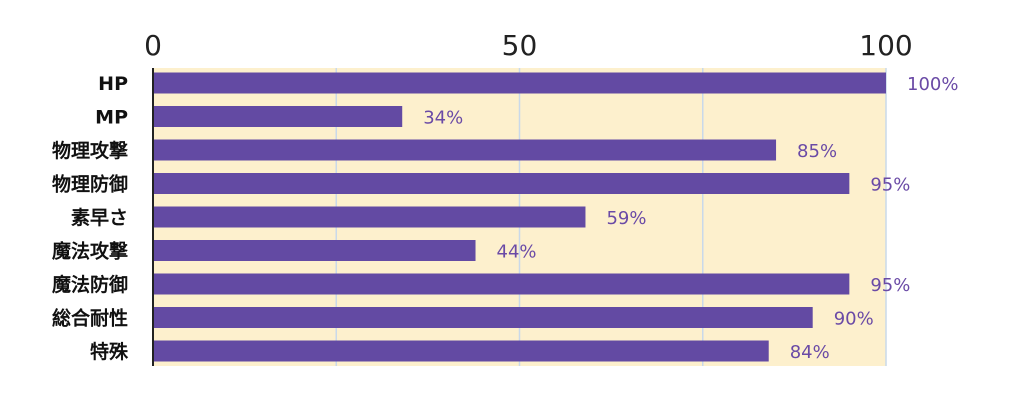 This screenshot has width=1024, height=416. Describe the element at coordinates (90, 184) in the screenshot. I see `category-label: 物理防御` at that location.